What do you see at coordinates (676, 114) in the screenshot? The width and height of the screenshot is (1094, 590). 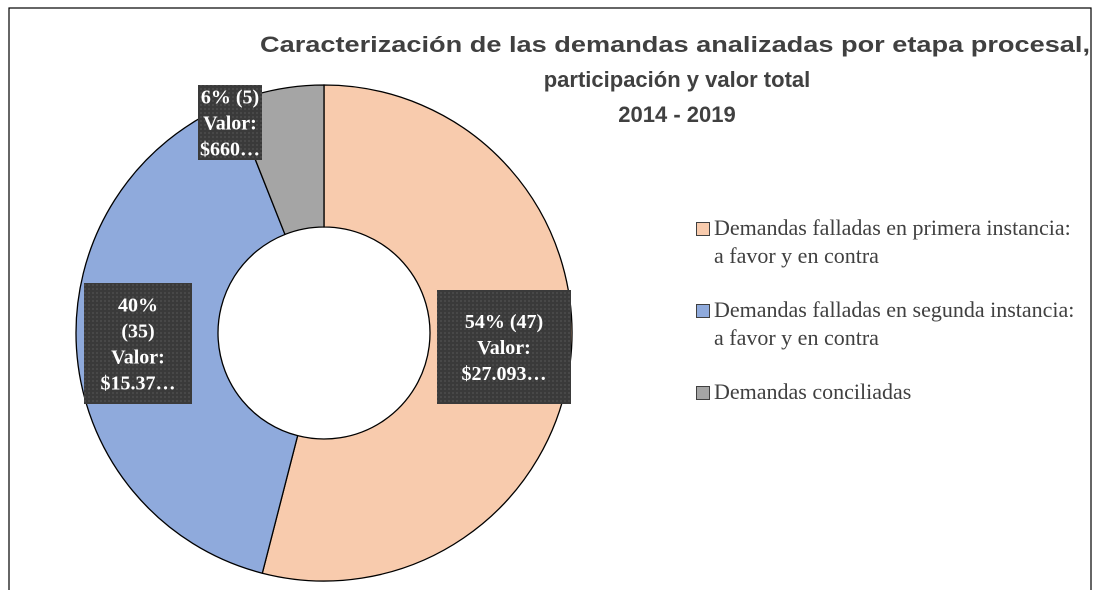 I see `chart-title: 2014 - 2019` at bounding box center [676, 114].